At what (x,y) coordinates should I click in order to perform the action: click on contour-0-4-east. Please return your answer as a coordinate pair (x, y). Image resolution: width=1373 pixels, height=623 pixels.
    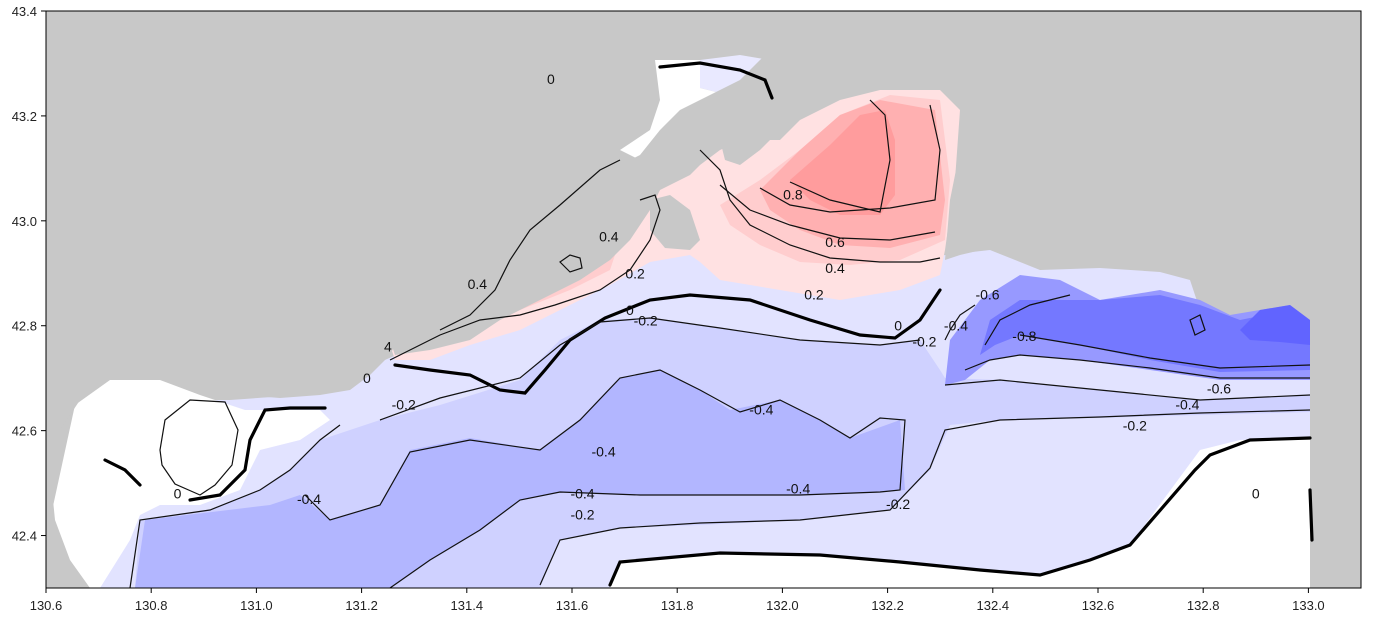
    Looking at the image, I should click on (827, 212).